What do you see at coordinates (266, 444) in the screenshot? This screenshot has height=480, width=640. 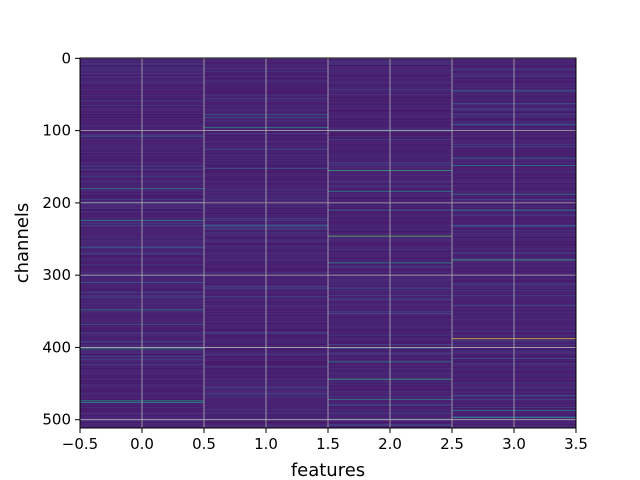 I see `x-tick-label: 1.0` at bounding box center [266, 444].